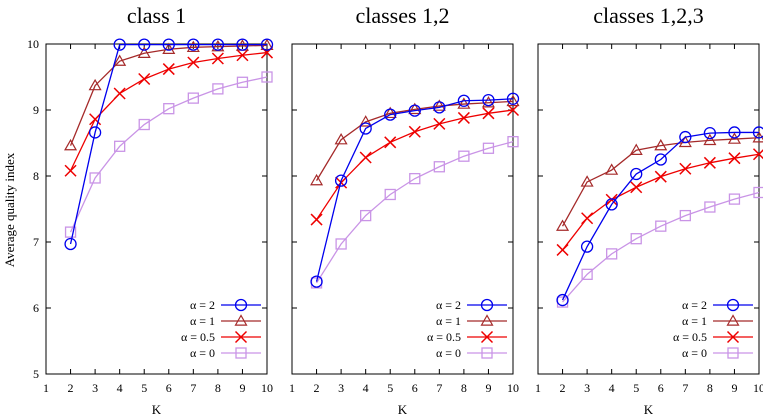 This screenshot has width=763, height=420. Describe the element at coordinates (156, 15) in the screenshot. I see `panel-title: class 1` at that location.